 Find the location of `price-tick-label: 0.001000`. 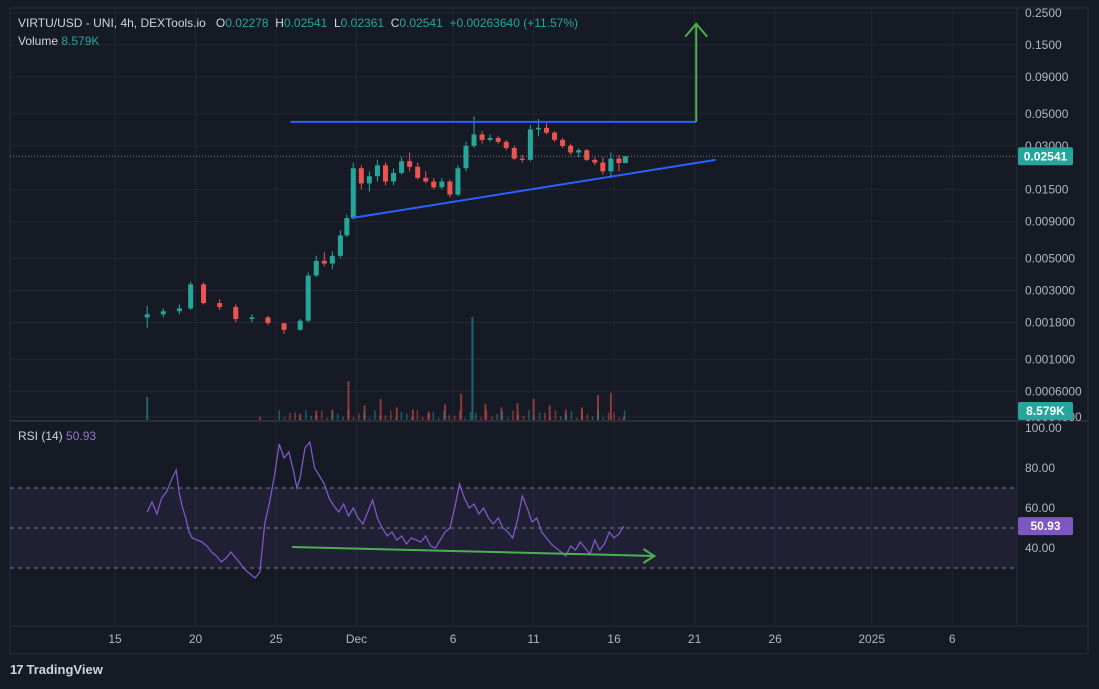

price-tick-label: 0.001000 is located at coordinates (1050, 359).